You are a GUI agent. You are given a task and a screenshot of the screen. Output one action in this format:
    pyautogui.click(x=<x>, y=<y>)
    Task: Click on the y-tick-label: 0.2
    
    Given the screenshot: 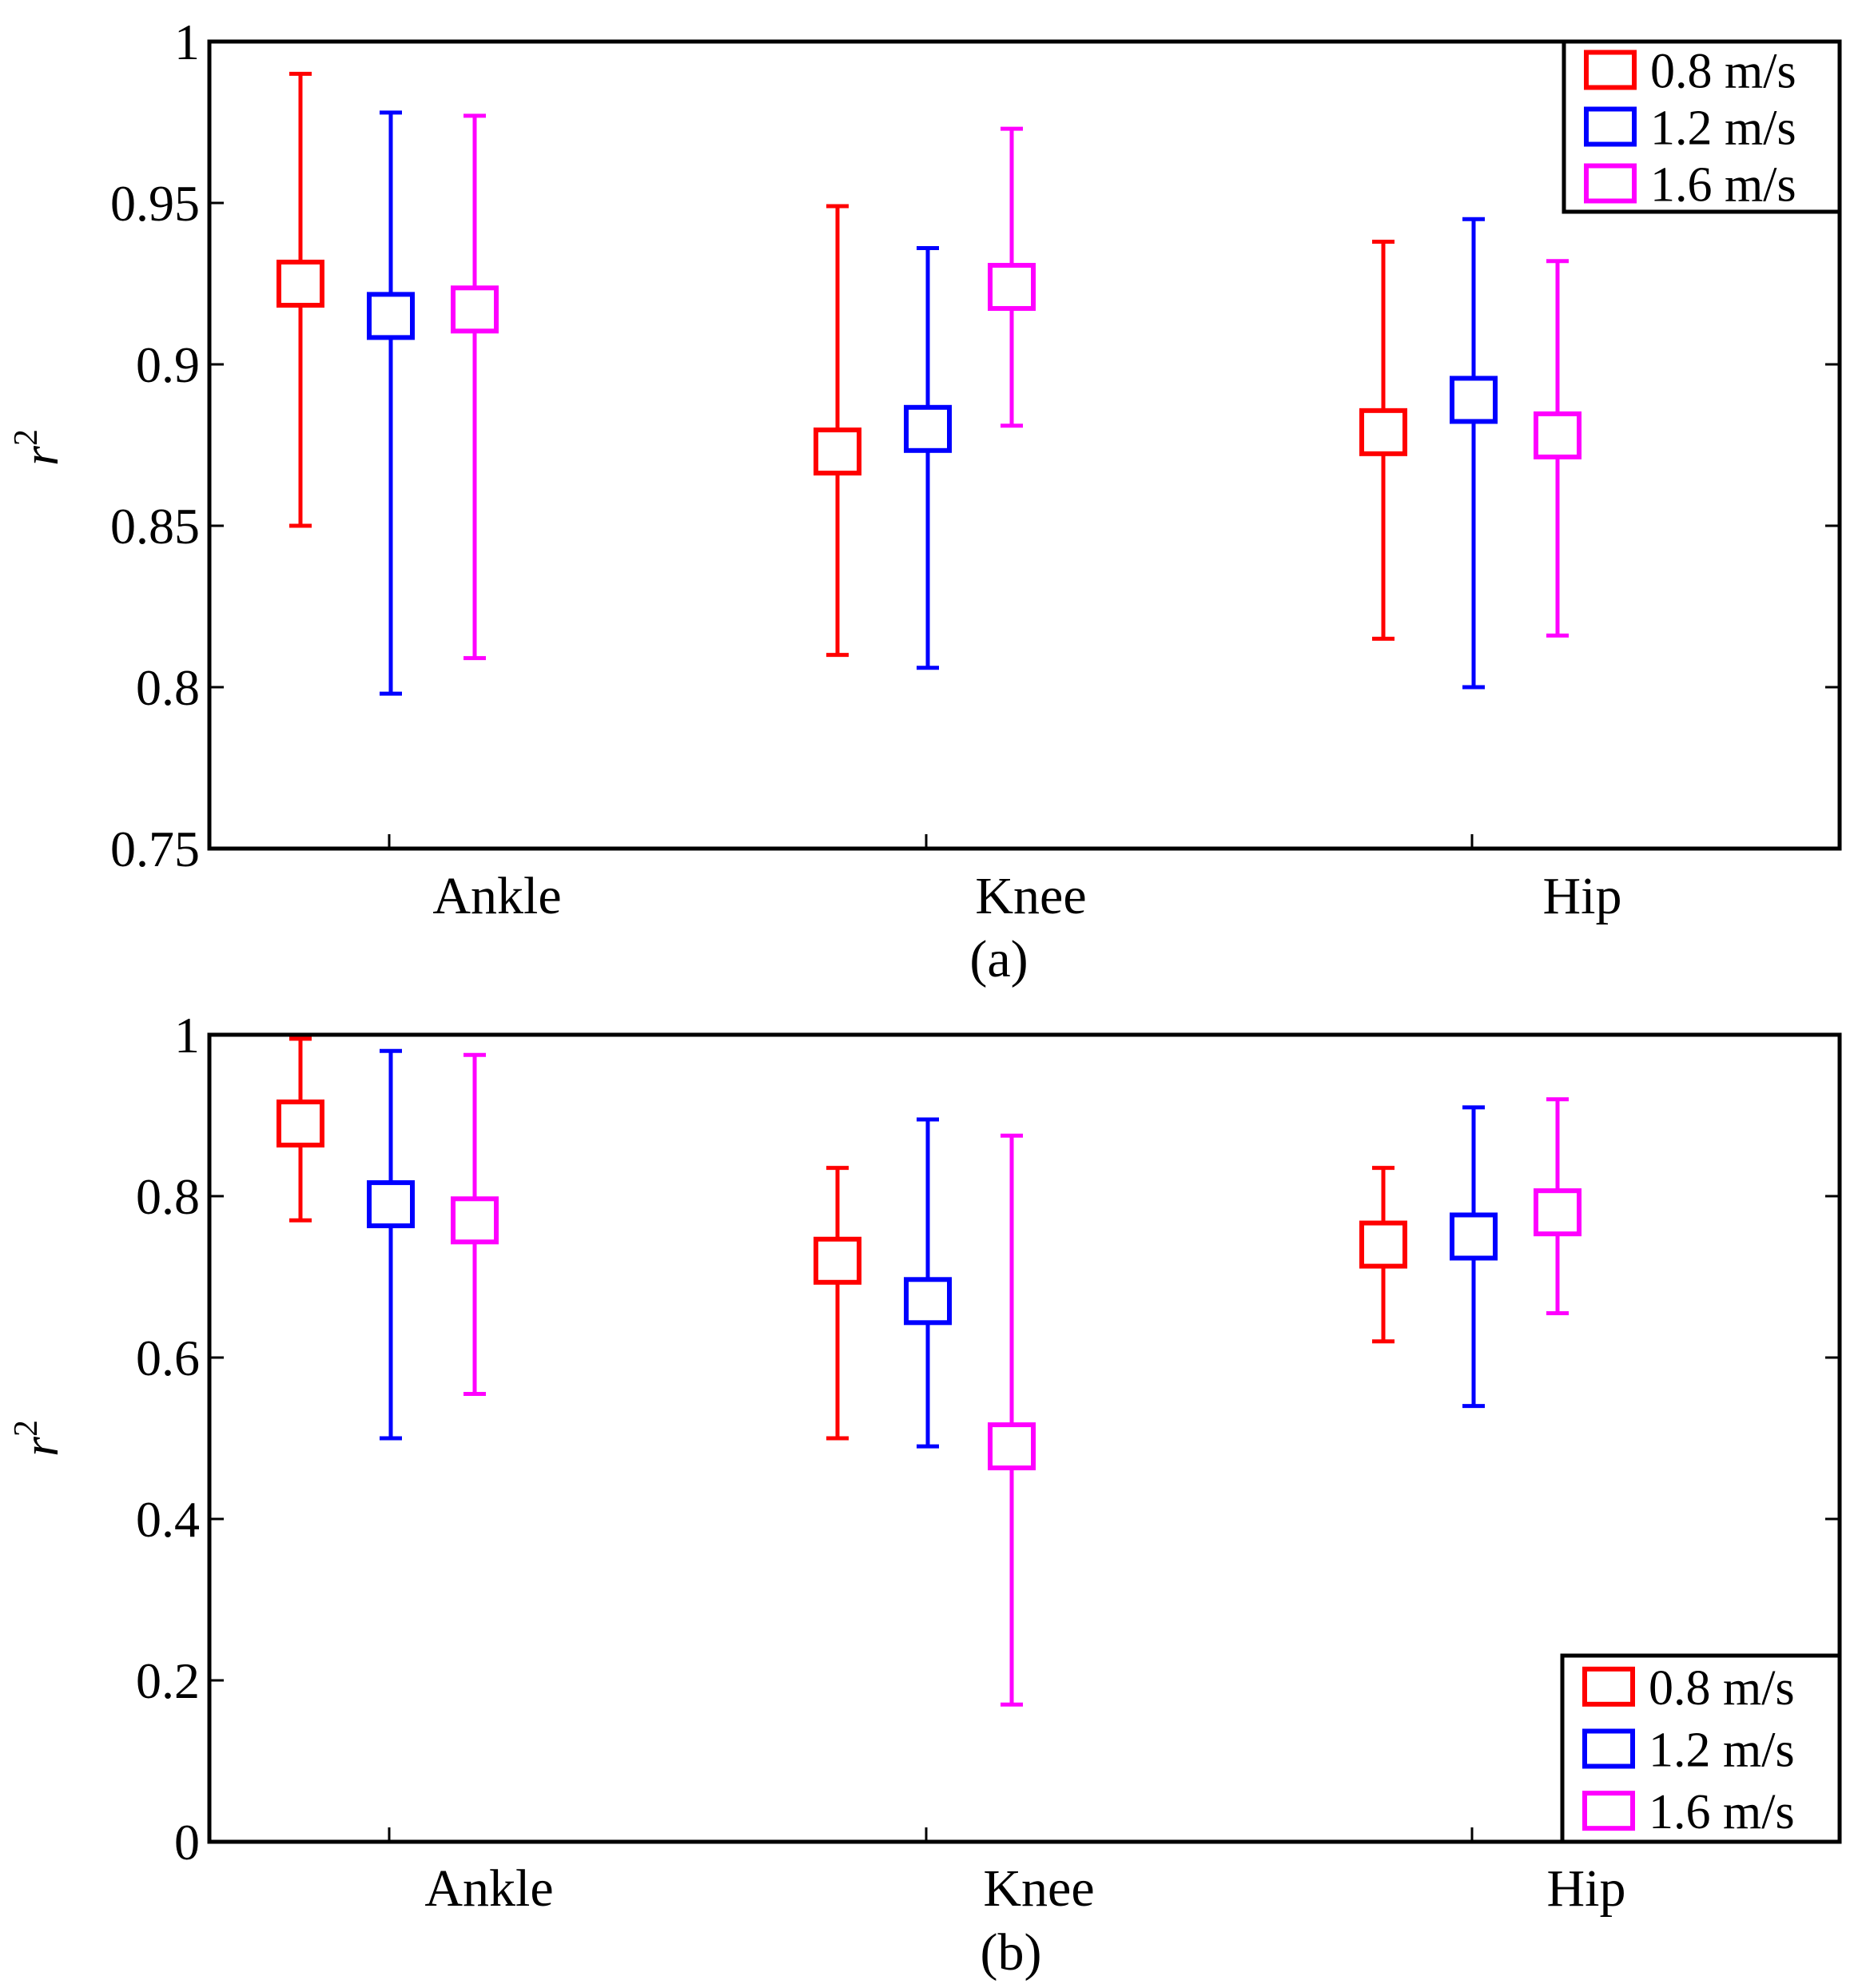 What is the action you would take?
    pyautogui.click(x=168, y=1681)
    